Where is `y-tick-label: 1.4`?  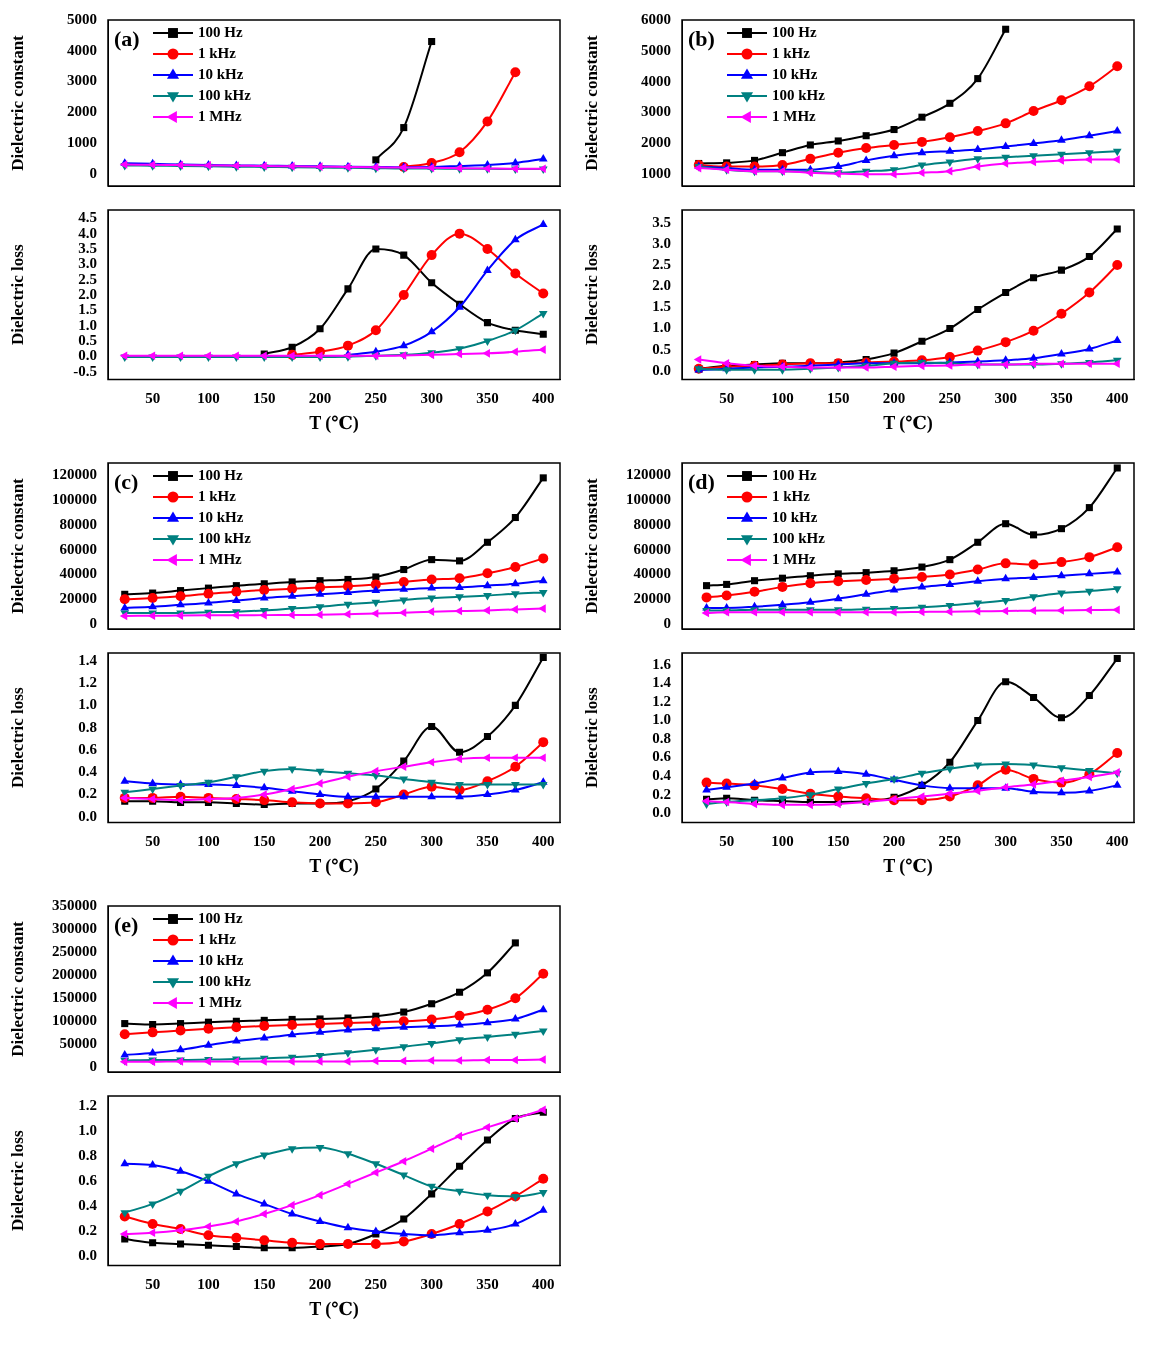
y-tick-label: 1.4 is located at coordinates (88, 659).